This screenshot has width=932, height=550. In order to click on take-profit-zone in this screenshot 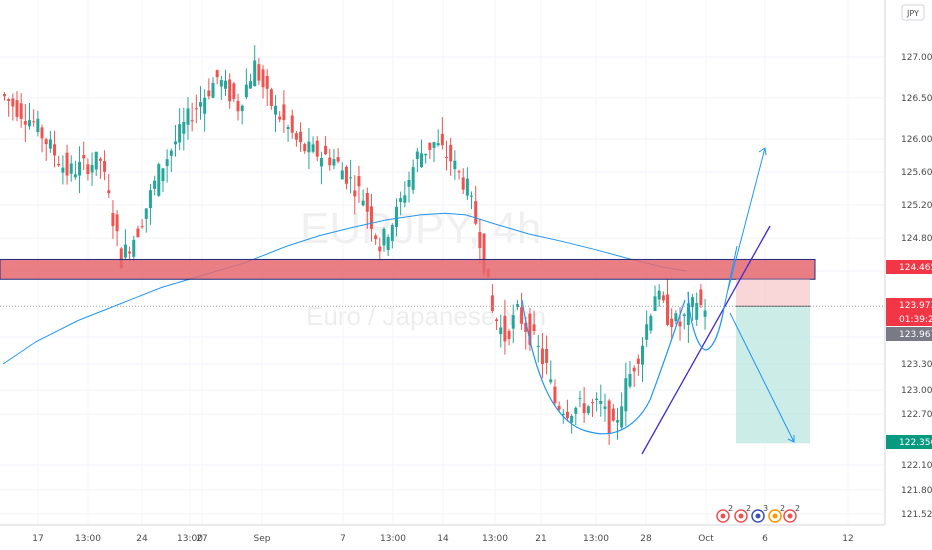, I will do `click(773, 375)`.